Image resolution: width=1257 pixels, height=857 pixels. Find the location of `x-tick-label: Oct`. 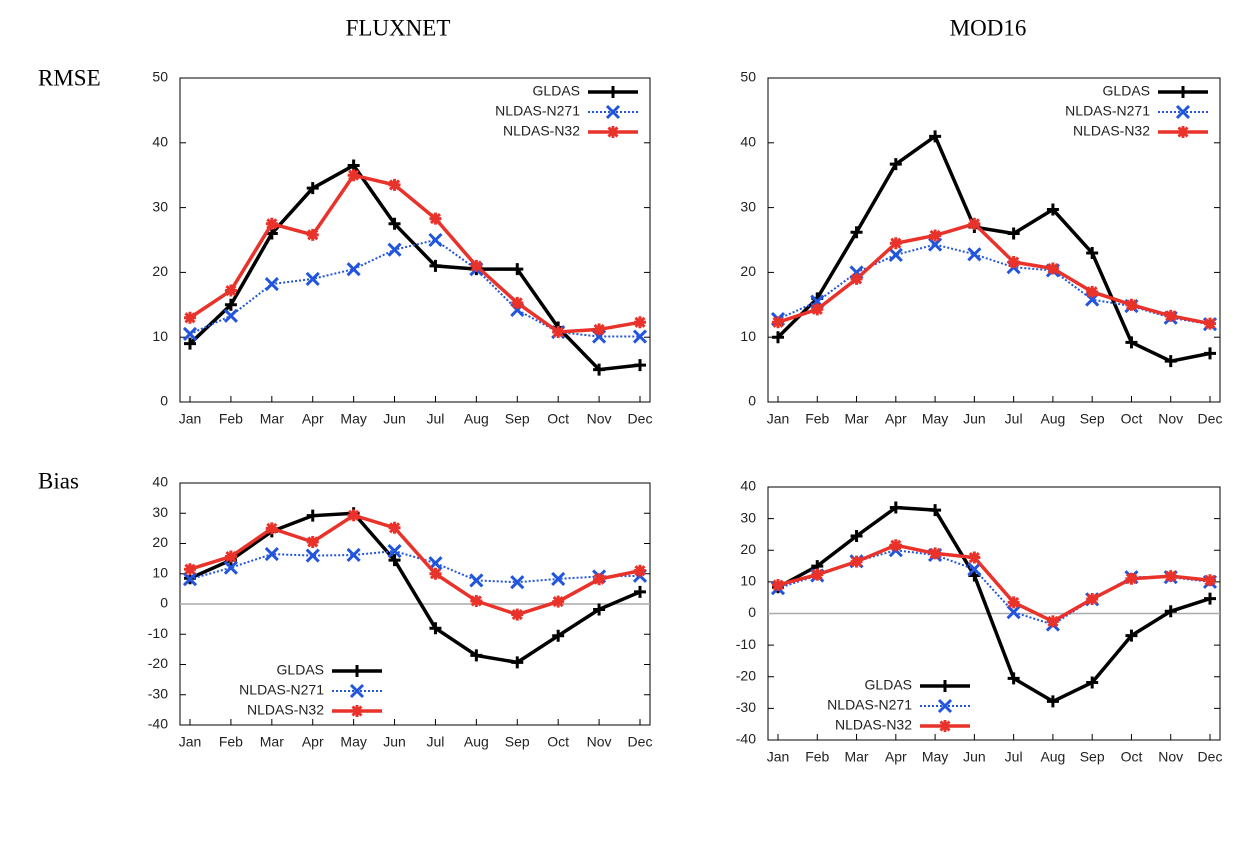

x-tick-label: Oct is located at coordinates (1132, 757).